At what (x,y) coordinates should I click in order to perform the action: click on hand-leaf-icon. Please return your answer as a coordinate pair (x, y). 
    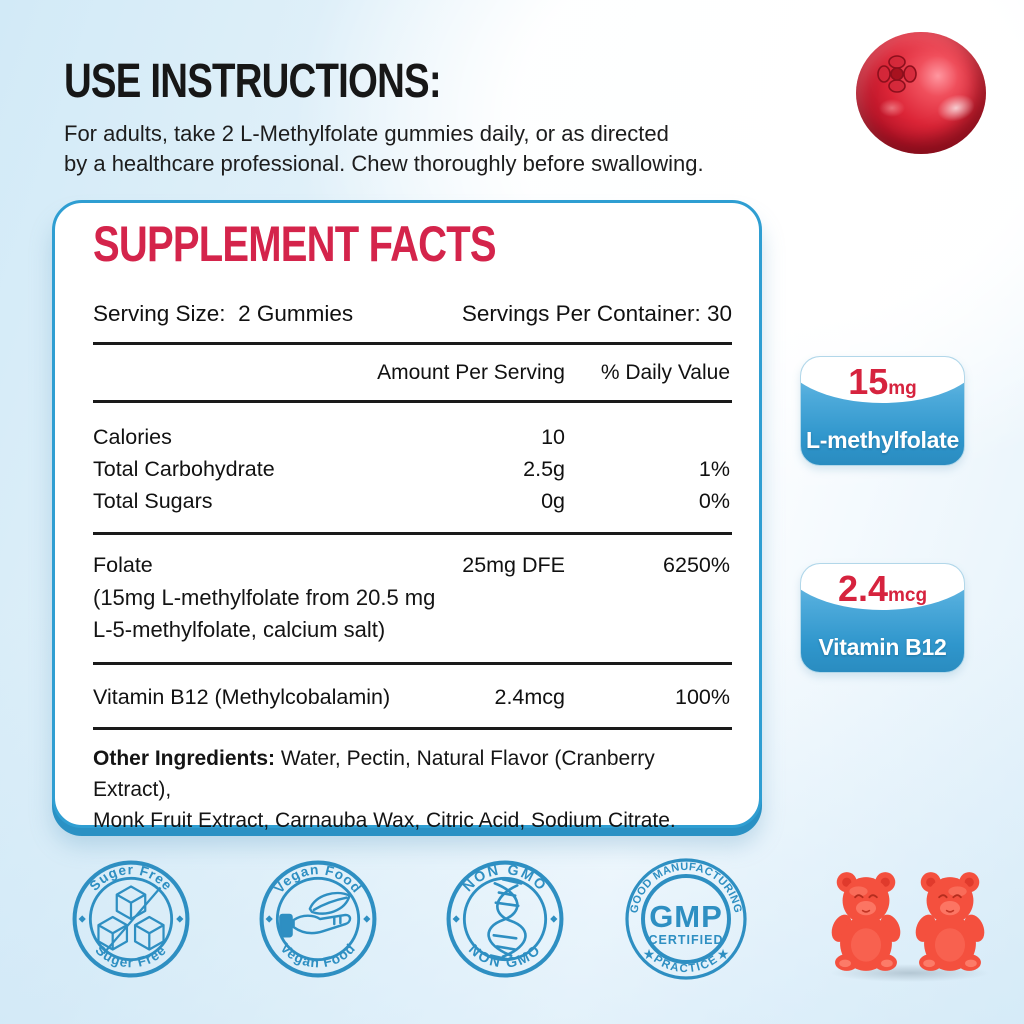
    Looking at the image, I should click on (315, 914).